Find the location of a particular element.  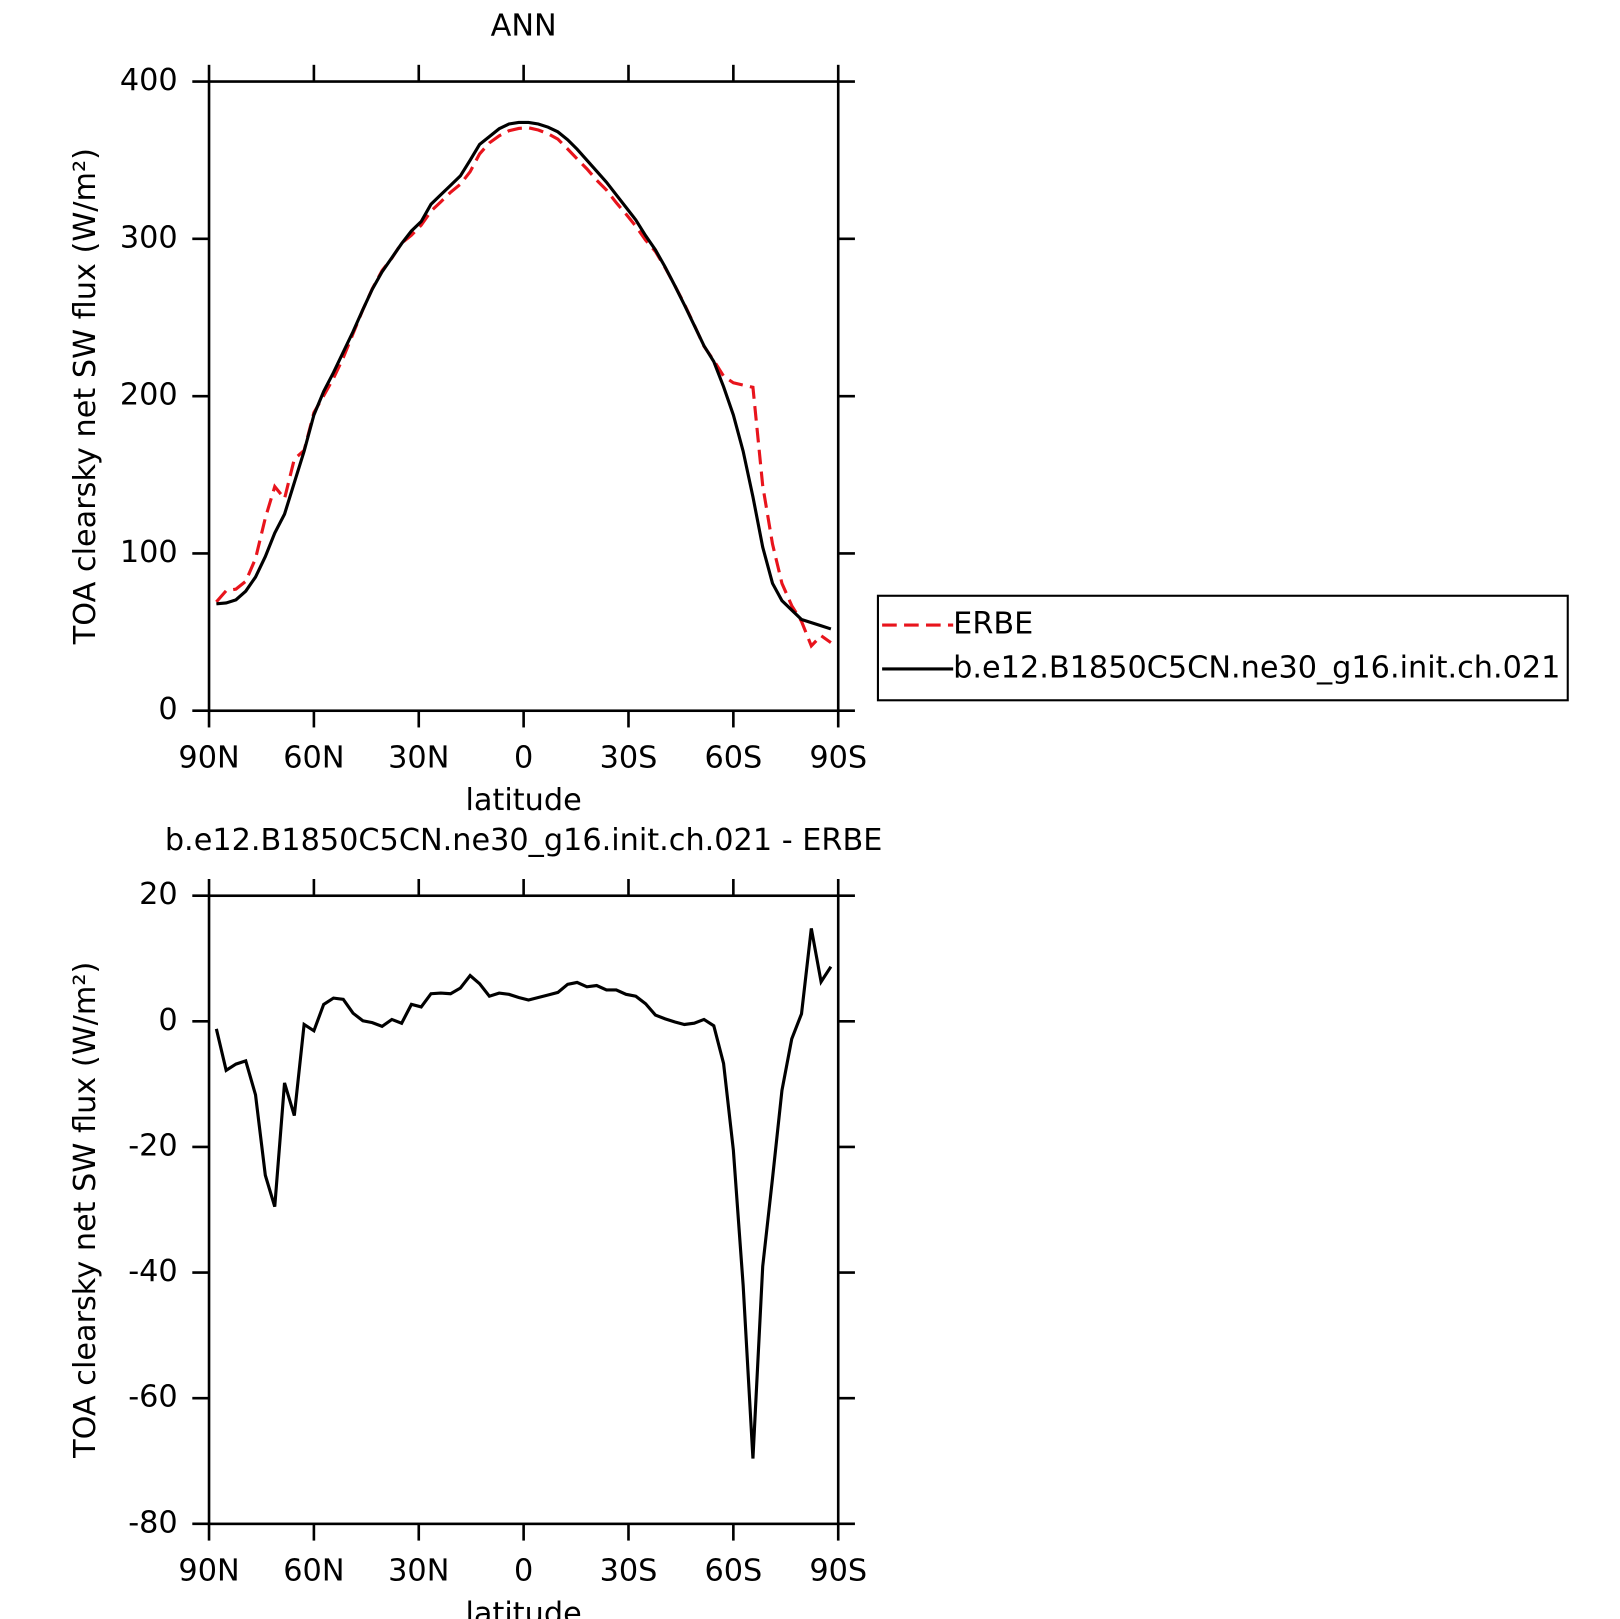

y-tick-label: 400 is located at coordinates (149, 80).